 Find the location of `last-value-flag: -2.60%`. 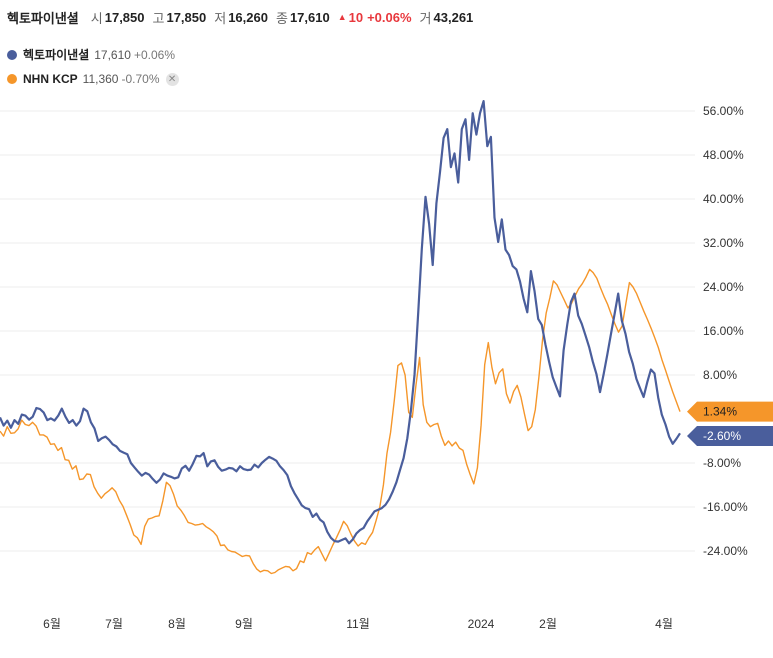

last-value-flag: -2.60% is located at coordinates (730, 436).